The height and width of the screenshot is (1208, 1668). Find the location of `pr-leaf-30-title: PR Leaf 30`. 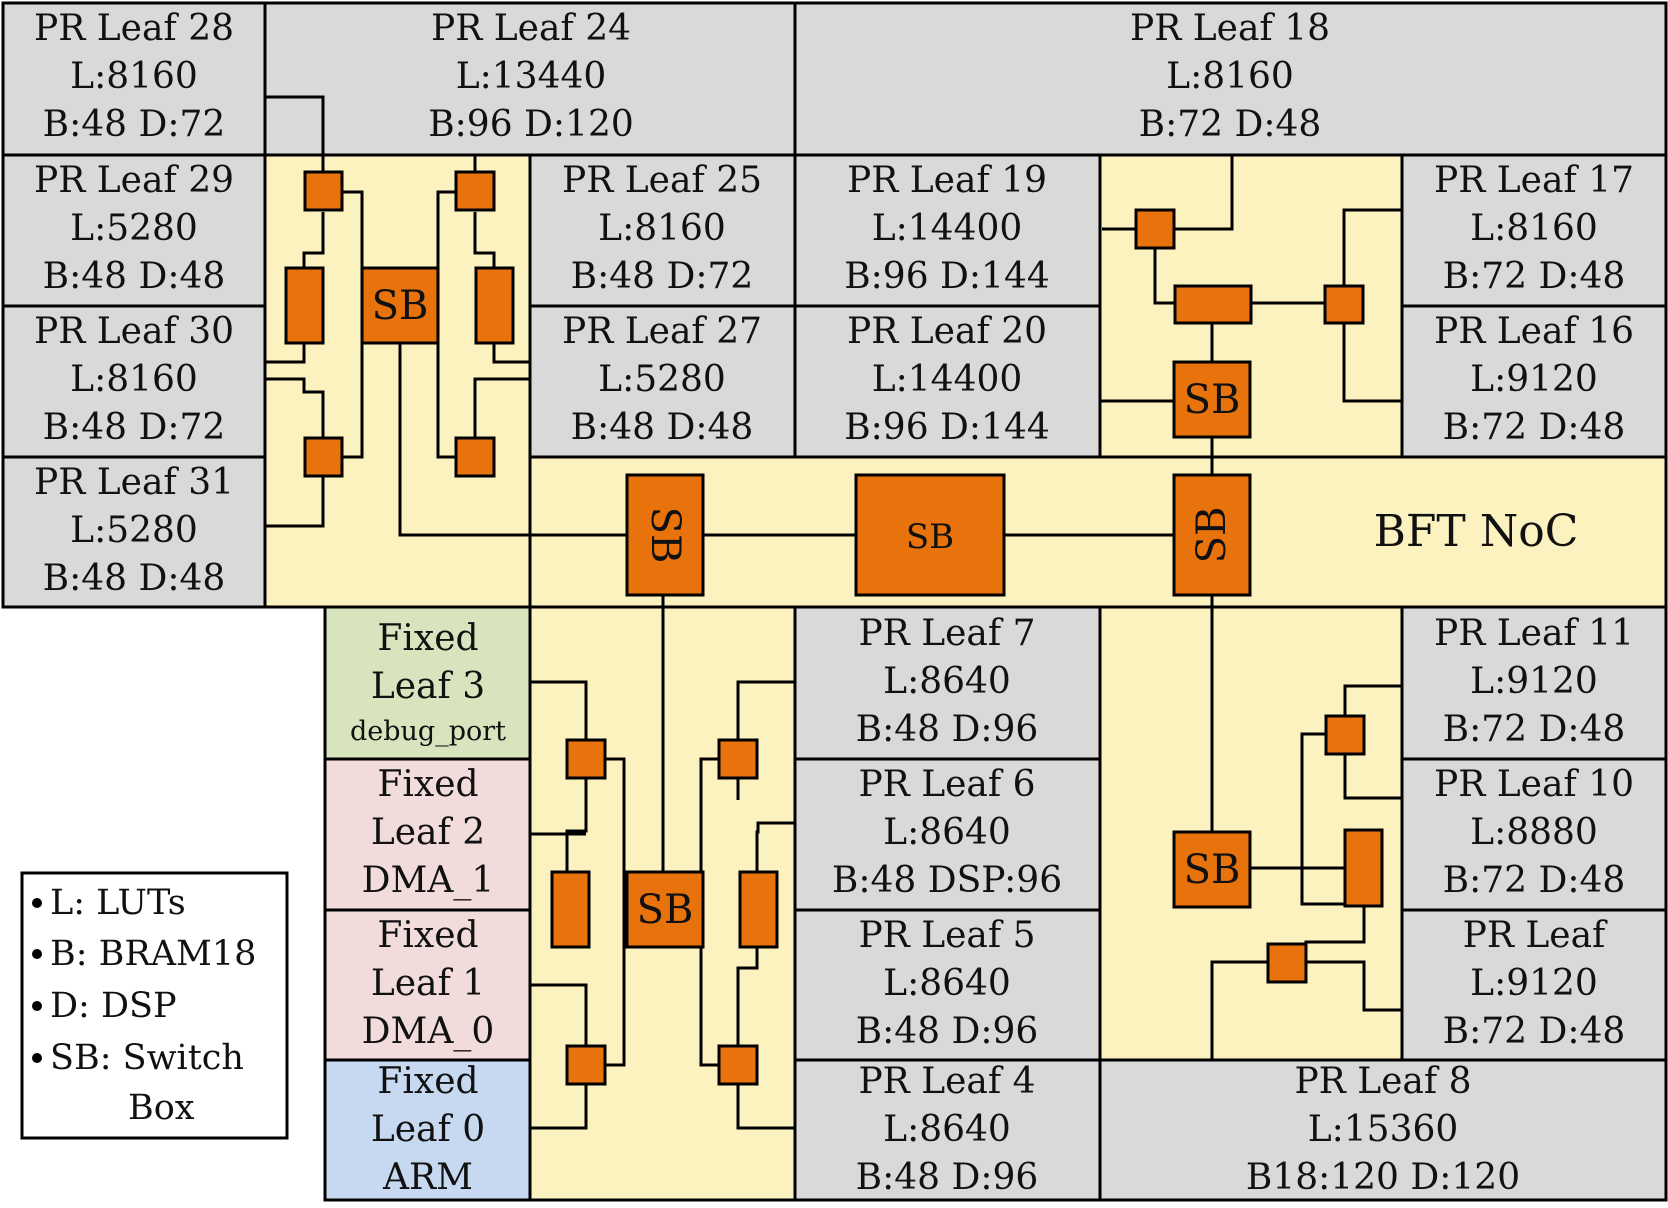

pr-leaf-30-title: PR Leaf 30 is located at coordinates (134, 331).